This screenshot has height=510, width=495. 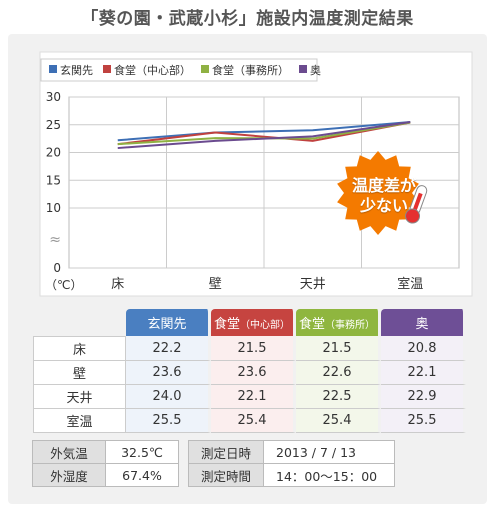 I want to click on date-label: 測定日時, so click(x=226, y=452).